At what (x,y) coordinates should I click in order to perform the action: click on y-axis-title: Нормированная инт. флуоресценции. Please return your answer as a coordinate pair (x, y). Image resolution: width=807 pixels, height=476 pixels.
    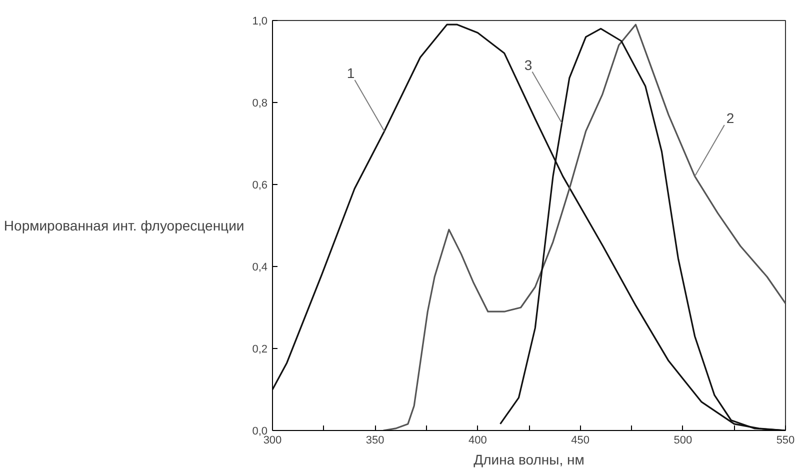
    Looking at the image, I should click on (124, 226).